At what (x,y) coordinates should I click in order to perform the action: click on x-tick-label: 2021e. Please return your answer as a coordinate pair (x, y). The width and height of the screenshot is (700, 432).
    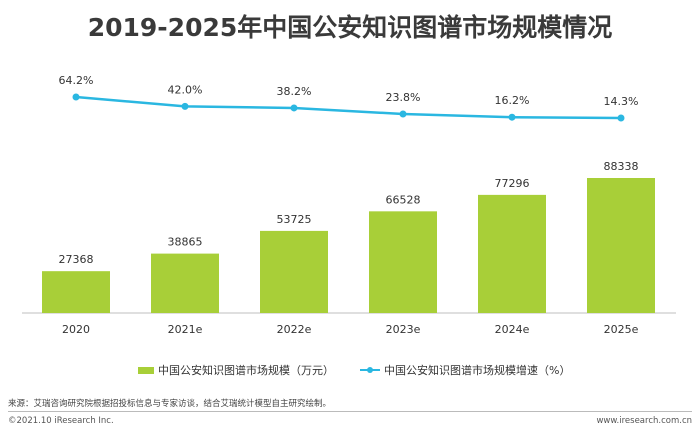
    Looking at the image, I should click on (185, 329).